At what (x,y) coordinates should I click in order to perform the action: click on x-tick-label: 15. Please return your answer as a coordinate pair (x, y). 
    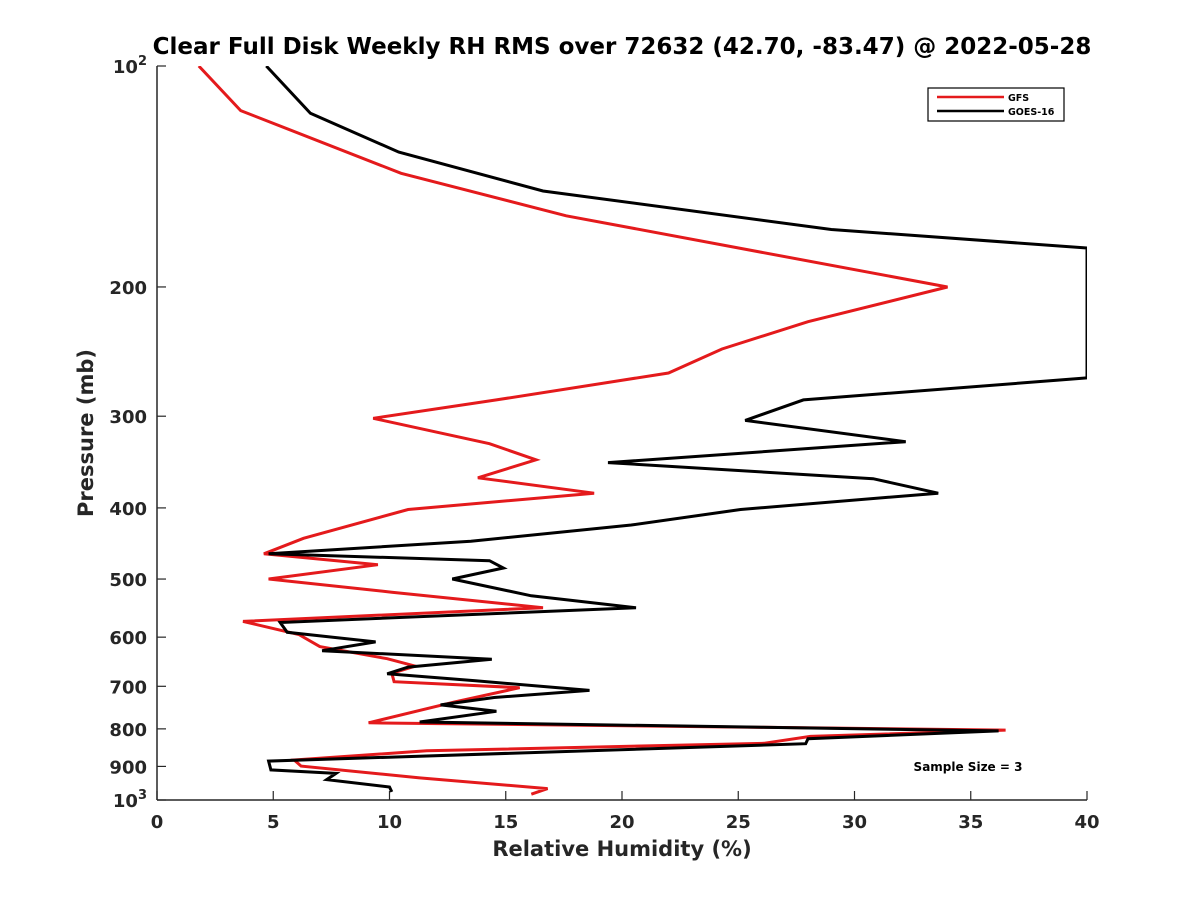
    Looking at the image, I should click on (505, 822).